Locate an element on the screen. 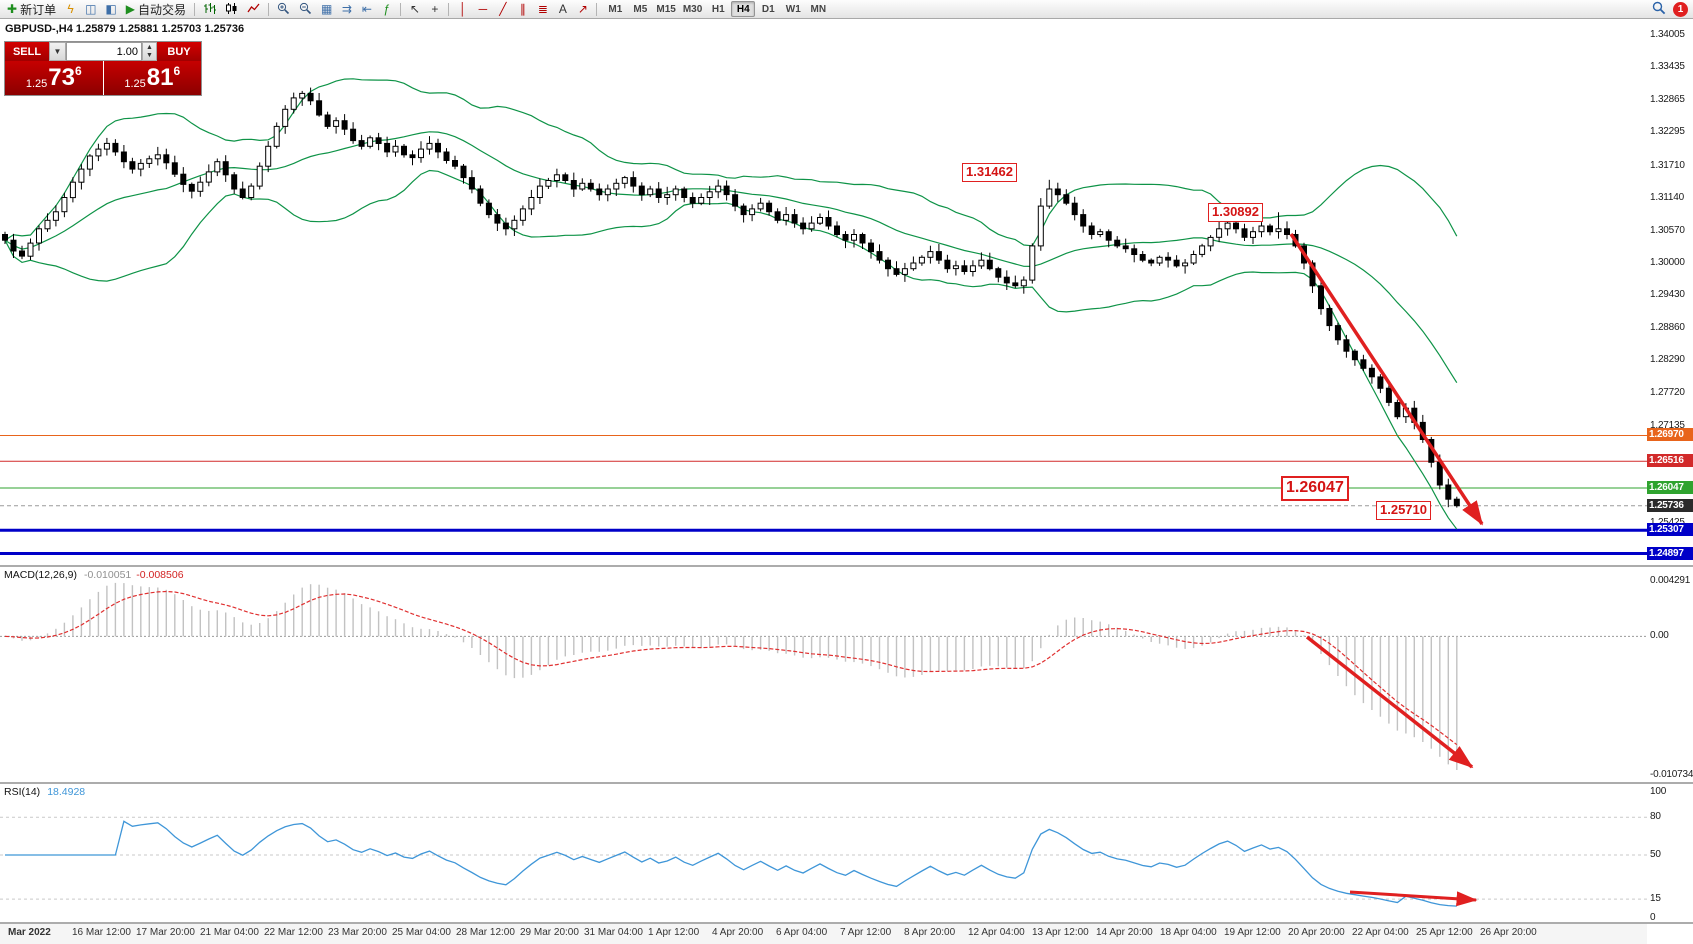  new-order-button: ✚ 新订单 is located at coordinates (31, 9).